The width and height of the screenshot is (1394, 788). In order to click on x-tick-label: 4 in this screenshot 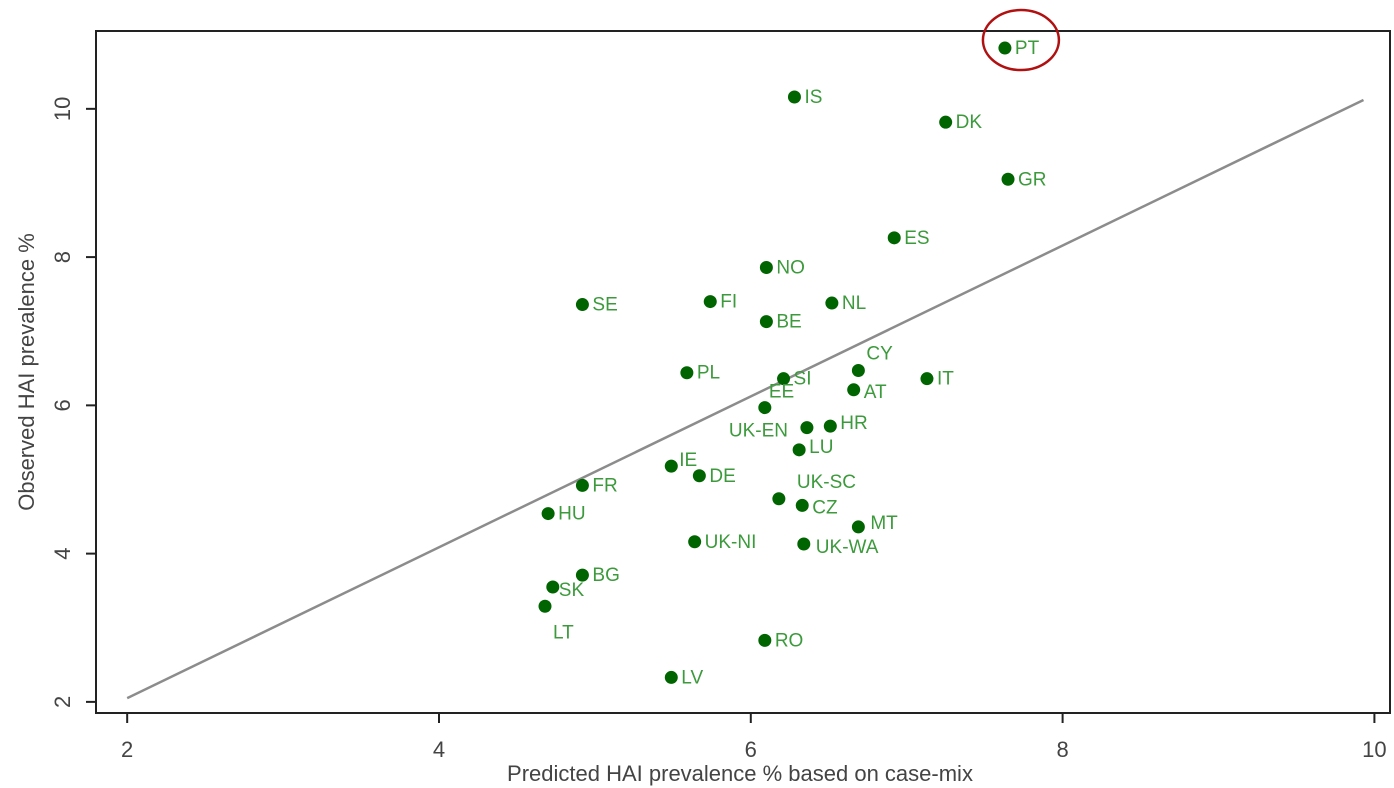, I will do `click(439, 749)`.